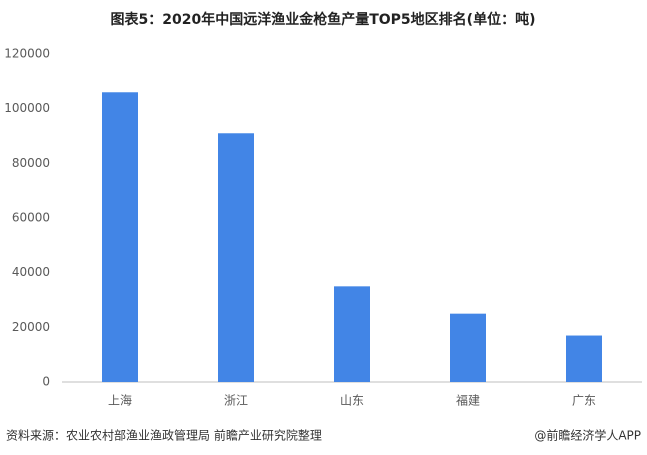 Image resolution: width=647 pixels, height=455 pixels. I want to click on credit: @前瞻经济学人APP, so click(587, 435).